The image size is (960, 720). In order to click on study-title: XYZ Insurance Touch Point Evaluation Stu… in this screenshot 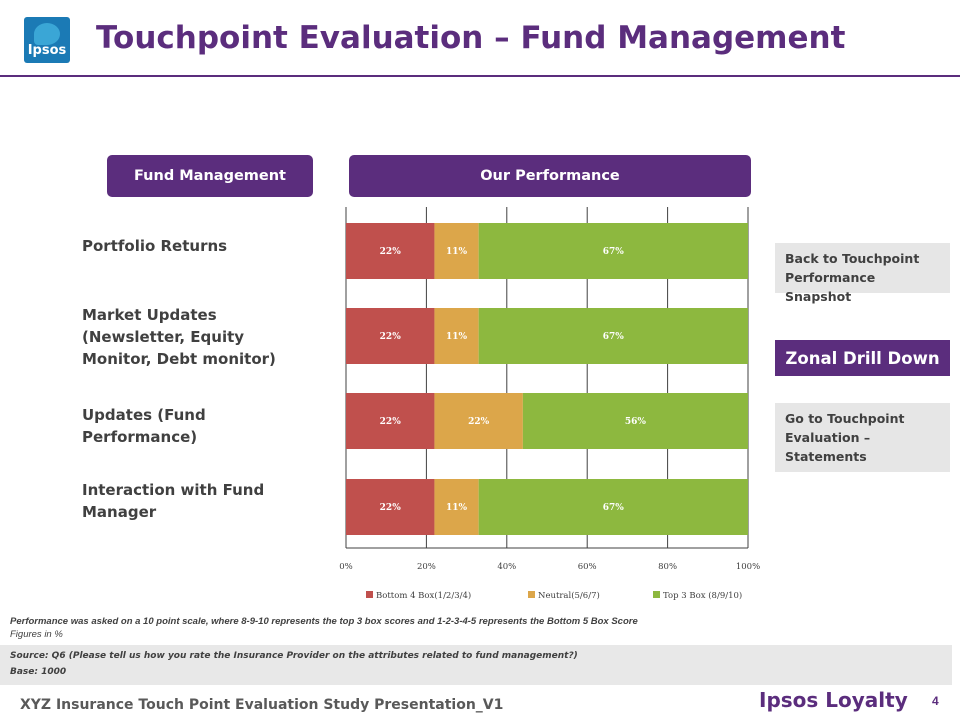, I will do `click(262, 705)`.